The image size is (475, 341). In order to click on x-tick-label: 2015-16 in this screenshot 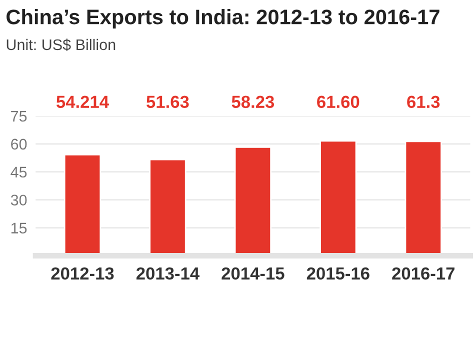, I will do `click(338, 273)`.